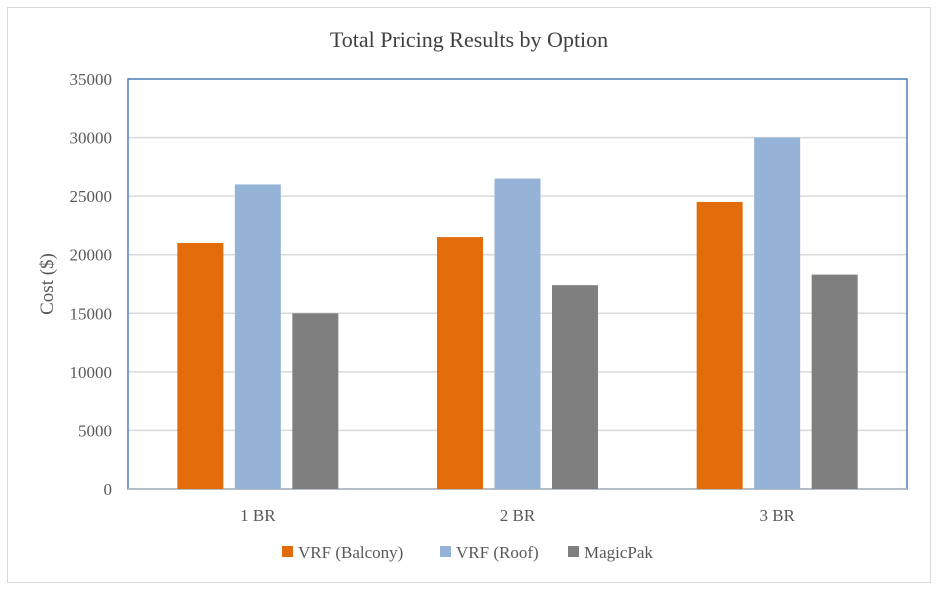  What do you see at coordinates (95, 430) in the screenshot?
I see `y-tick-label: 5000` at bounding box center [95, 430].